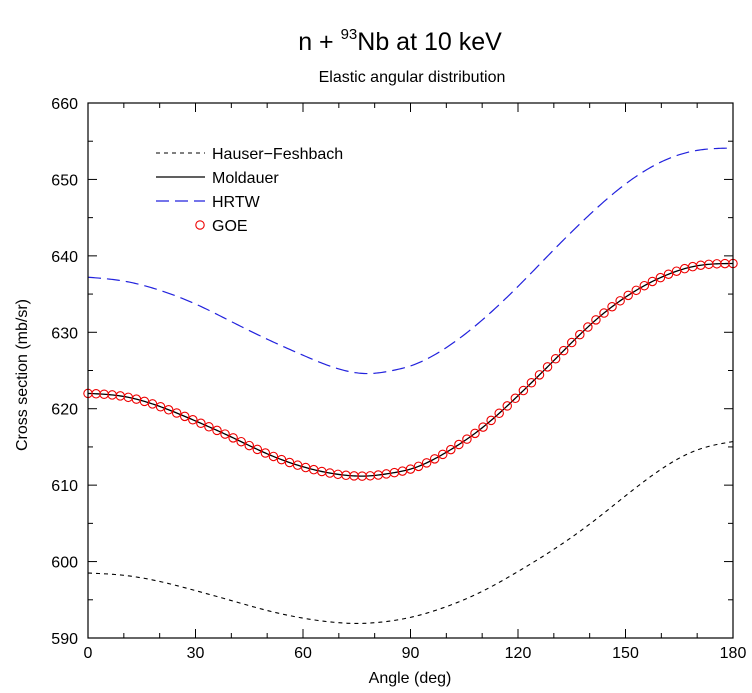  I want to click on y-tick-label: 590, so click(64, 639).